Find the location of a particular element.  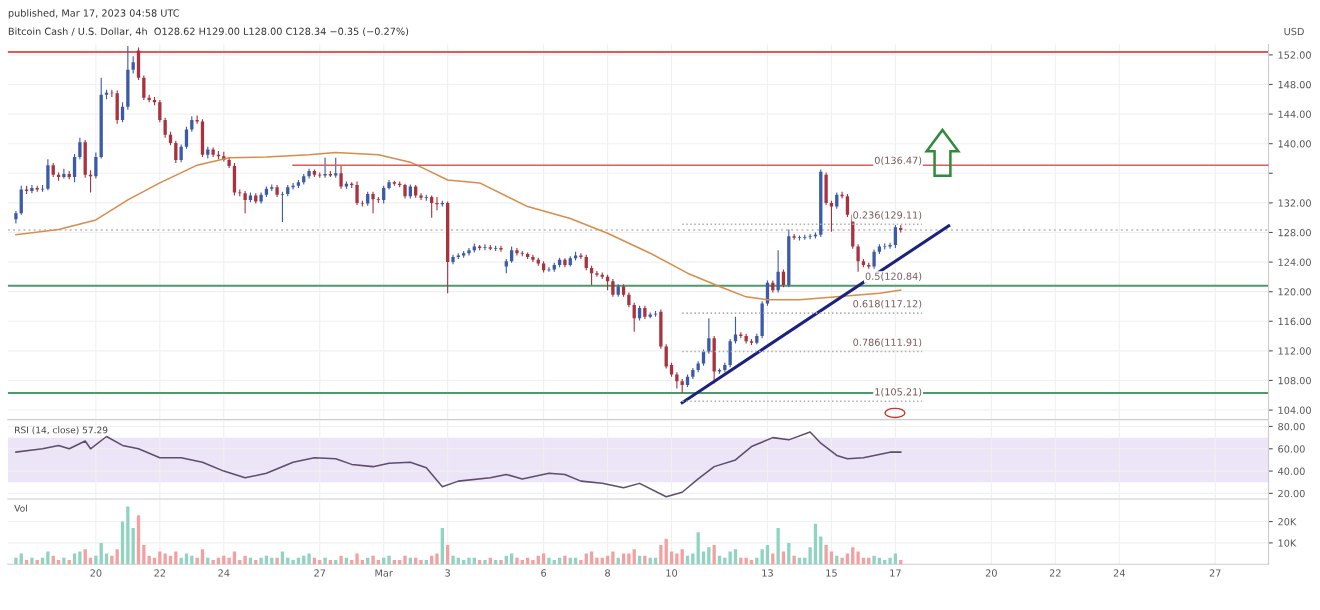

y-tick-label: 120.00 is located at coordinates (1294, 292).